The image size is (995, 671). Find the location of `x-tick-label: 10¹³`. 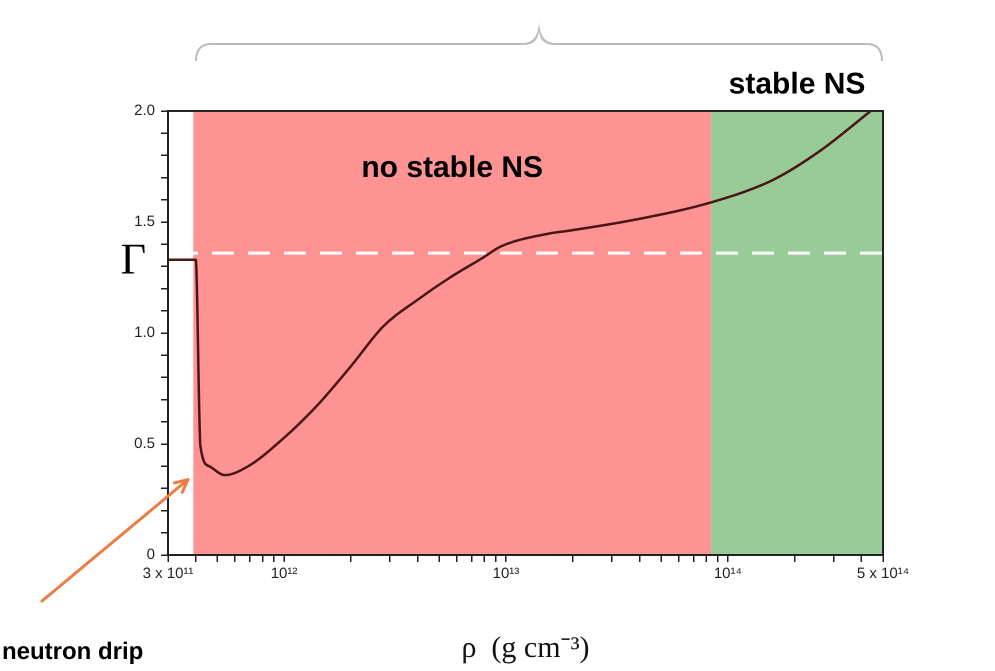

x-tick-label: 10¹³ is located at coordinates (506, 573).